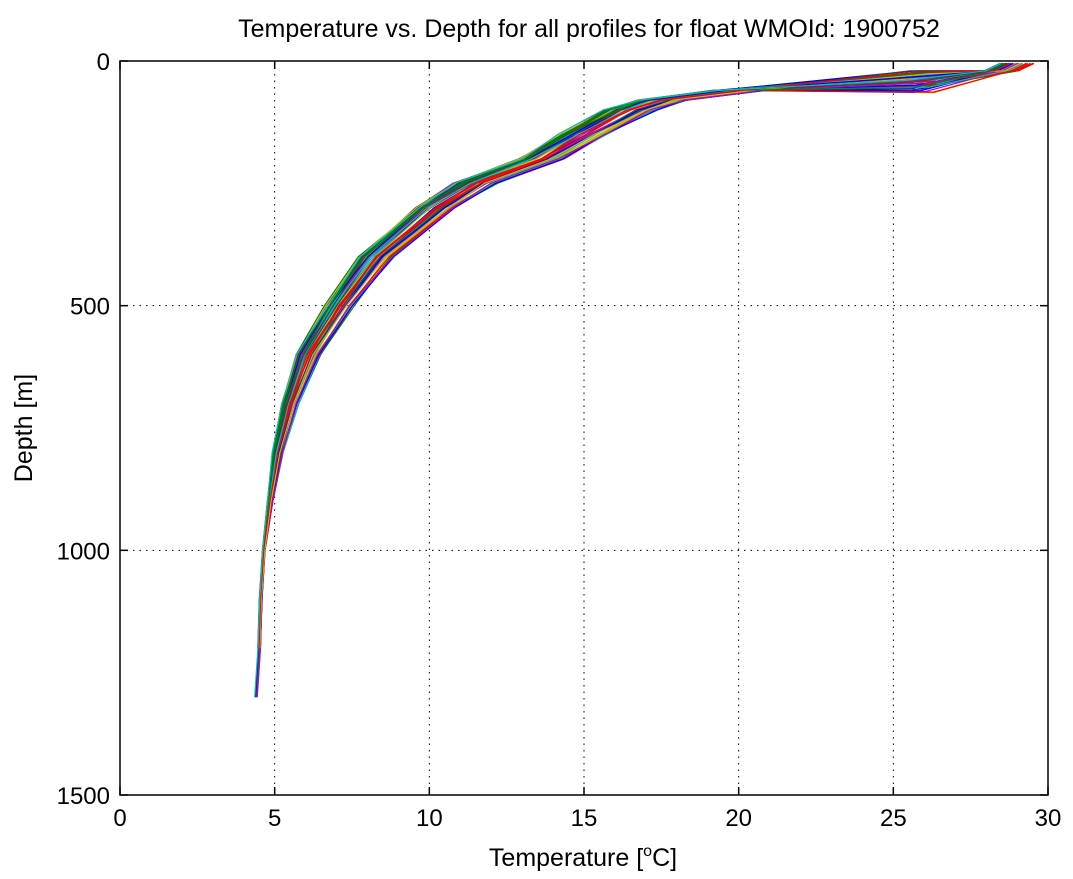 The height and width of the screenshot is (879, 1073). I want to click on x-tick-label: 5, so click(274, 818).